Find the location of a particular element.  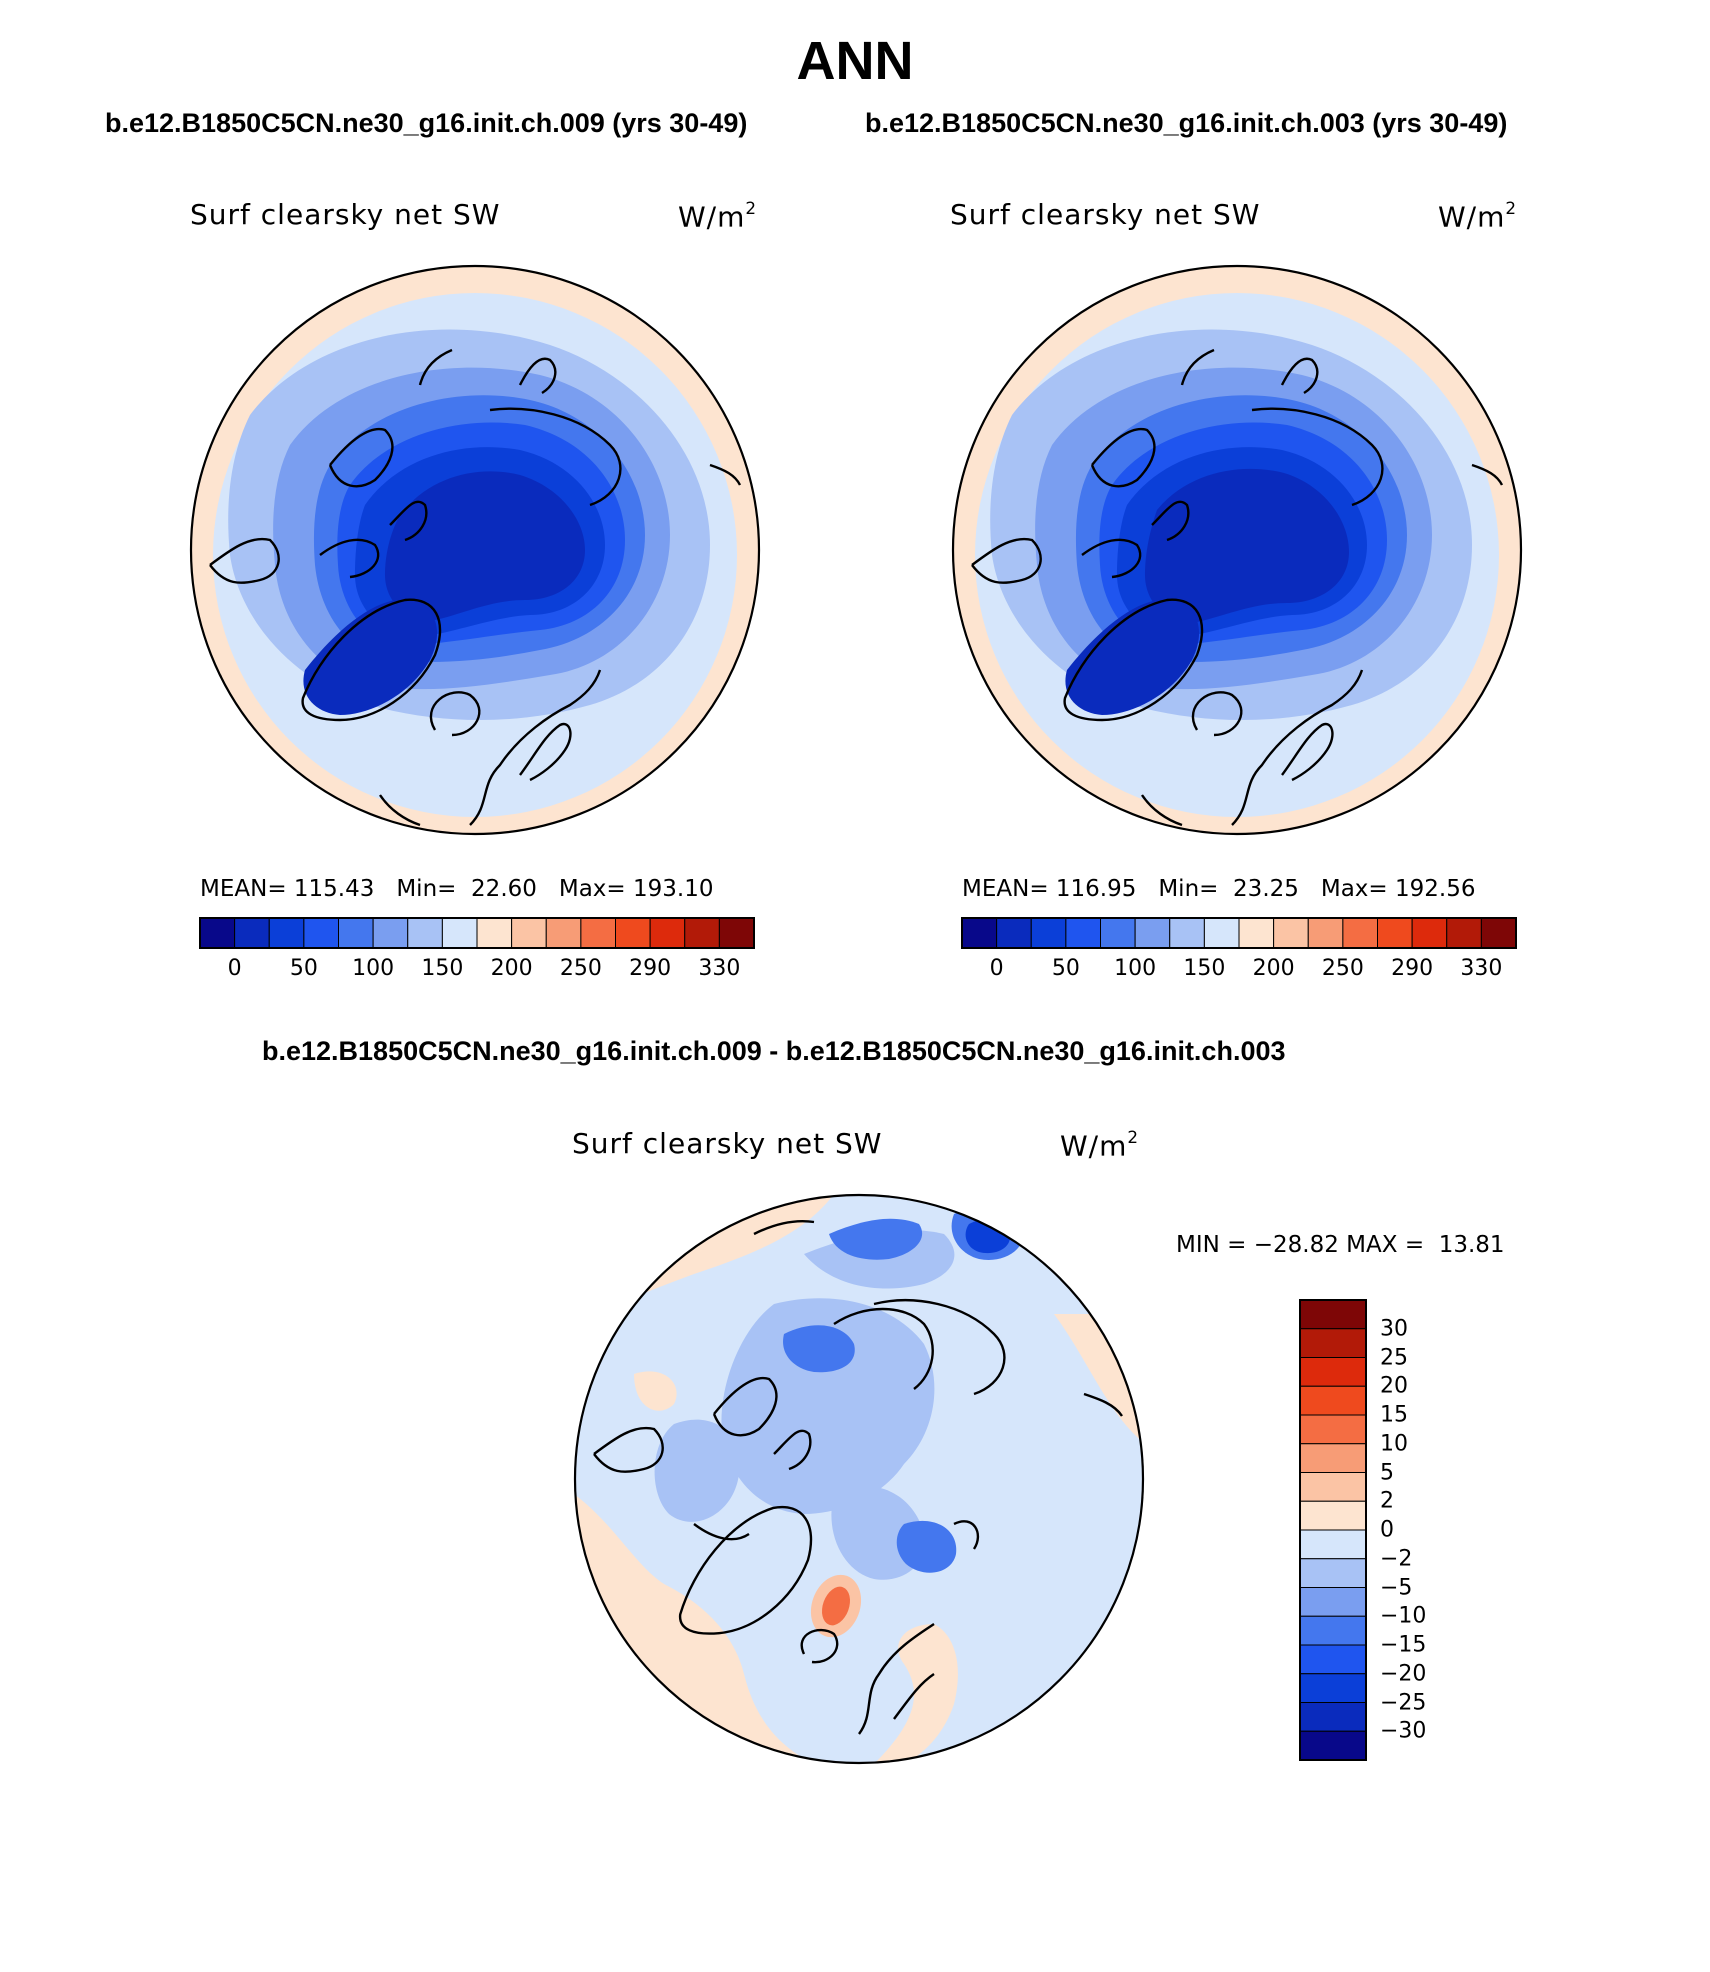

panel2-units: W/m2 is located at coordinates (1477, 216).